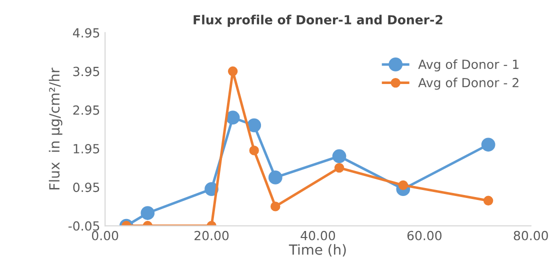 The image size is (553, 272). What do you see at coordinates (55, 129) in the screenshot?
I see `y-axis-title: Flux in µg/cm²/hr` at bounding box center [55, 129].